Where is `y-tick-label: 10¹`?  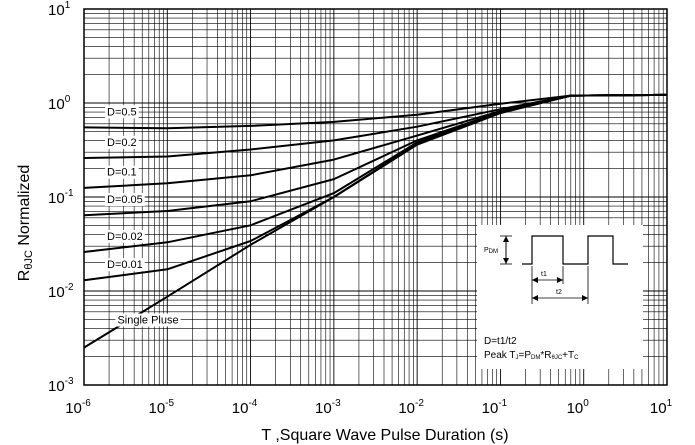
y-tick-label: 10¹ is located at coordinates (59, 9).